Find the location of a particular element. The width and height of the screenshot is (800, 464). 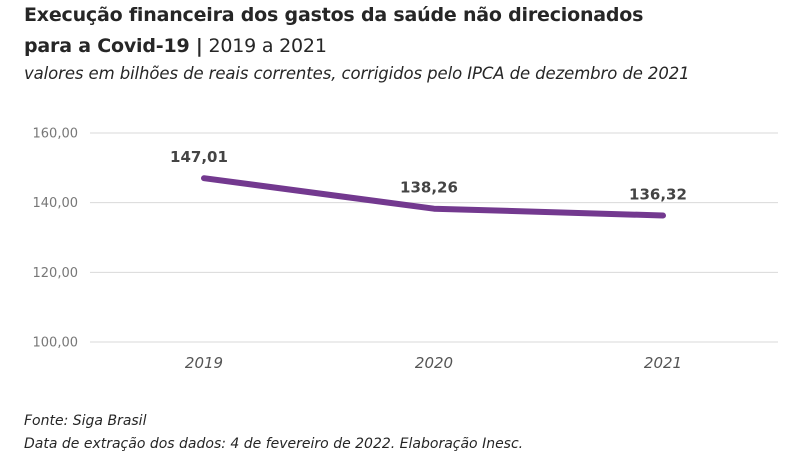

y-tick-label-1: 120,00 is located at coordinates (56, 273).